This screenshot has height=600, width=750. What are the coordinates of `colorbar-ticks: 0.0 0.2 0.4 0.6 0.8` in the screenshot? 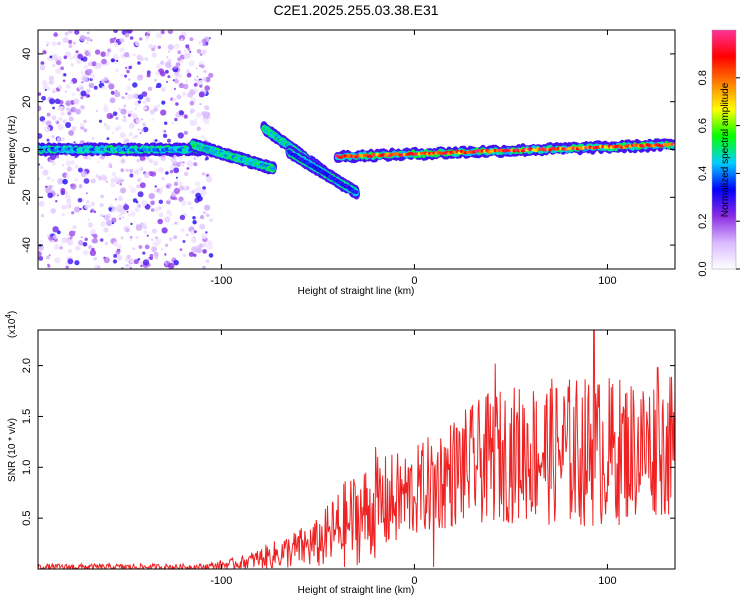 It's located at (718, 173).